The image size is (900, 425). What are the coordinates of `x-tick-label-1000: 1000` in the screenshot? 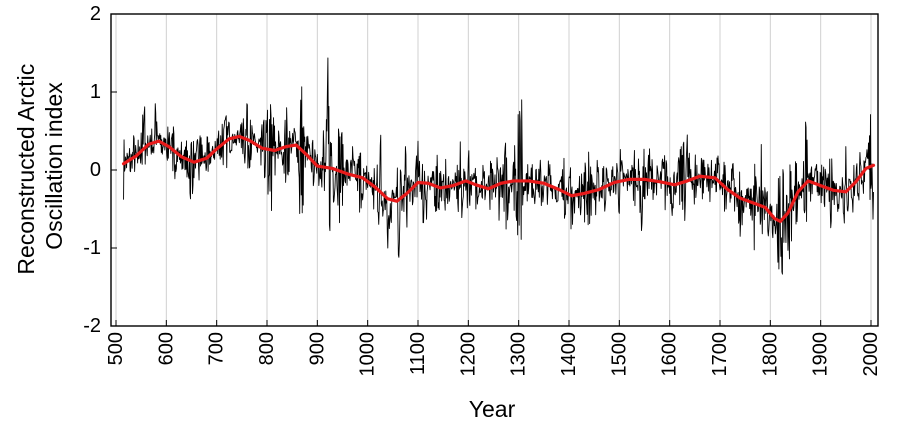 It's located at (368, 354).